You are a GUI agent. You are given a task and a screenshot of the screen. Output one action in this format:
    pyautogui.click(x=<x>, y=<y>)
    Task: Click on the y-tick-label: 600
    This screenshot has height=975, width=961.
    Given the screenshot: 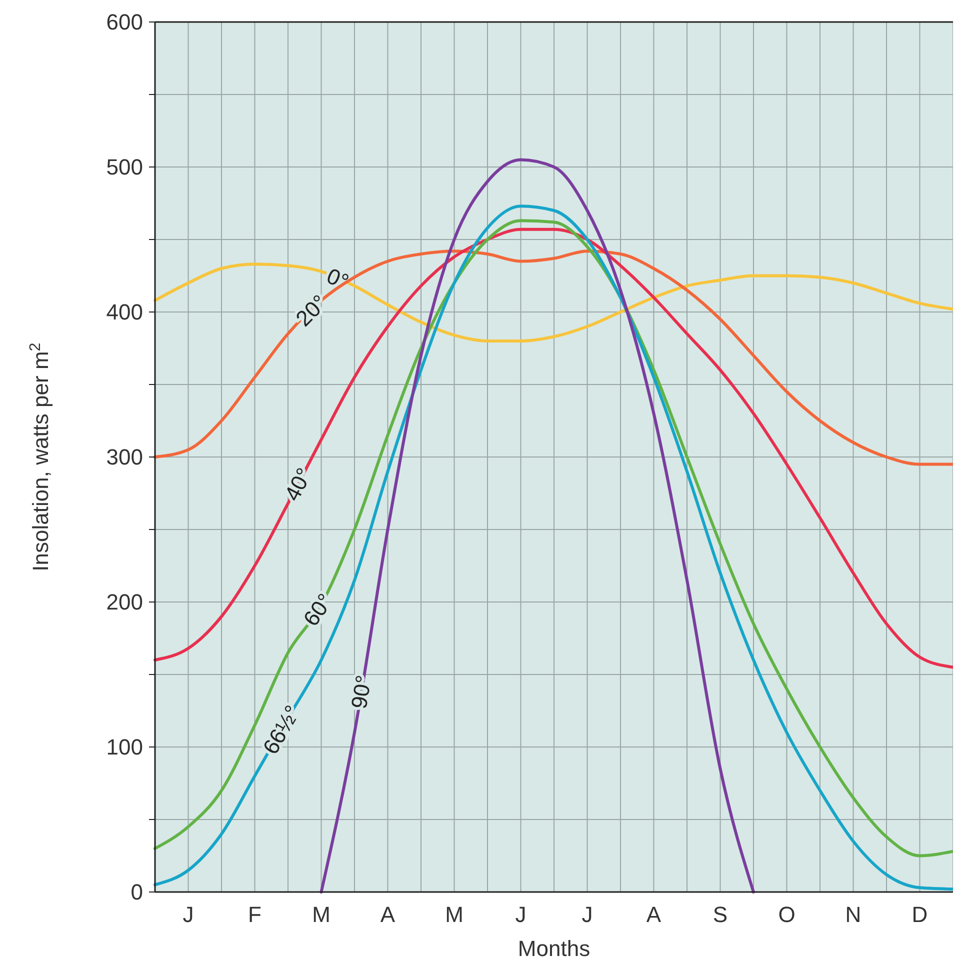 What is the action you would take?
    pyautogui.click(x=124, y=22)
    